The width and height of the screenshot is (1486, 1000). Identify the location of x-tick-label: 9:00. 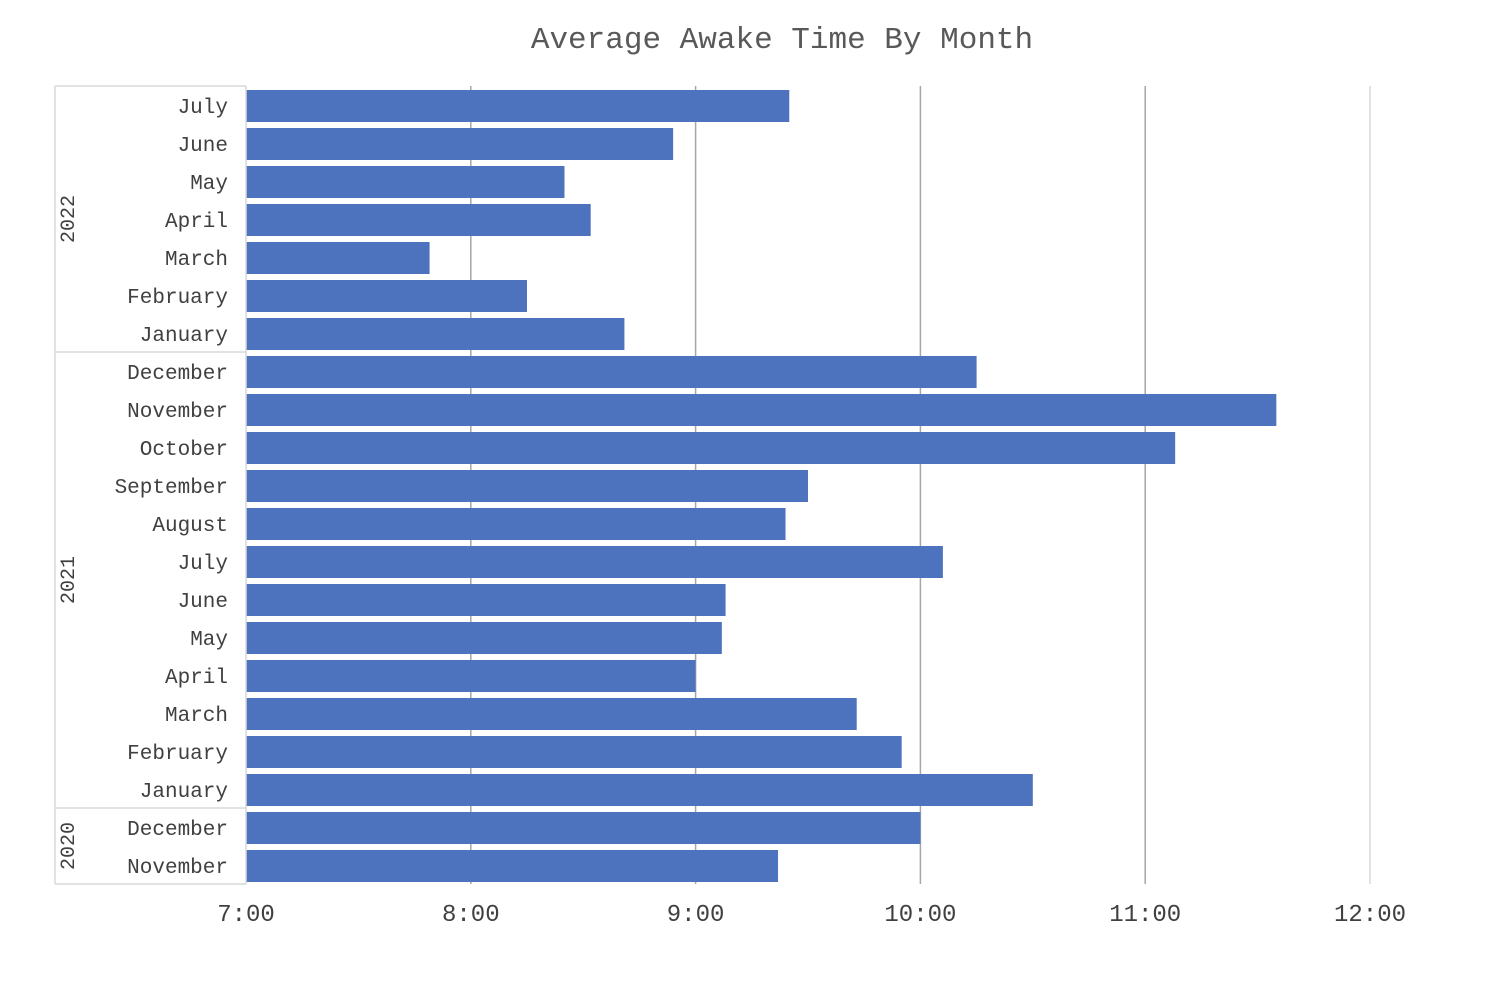
(696, 915).